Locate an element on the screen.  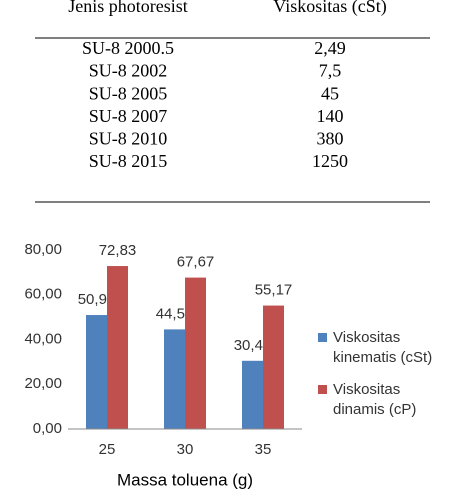
table-cell: 7,5 is located at coordinates (330, 71).